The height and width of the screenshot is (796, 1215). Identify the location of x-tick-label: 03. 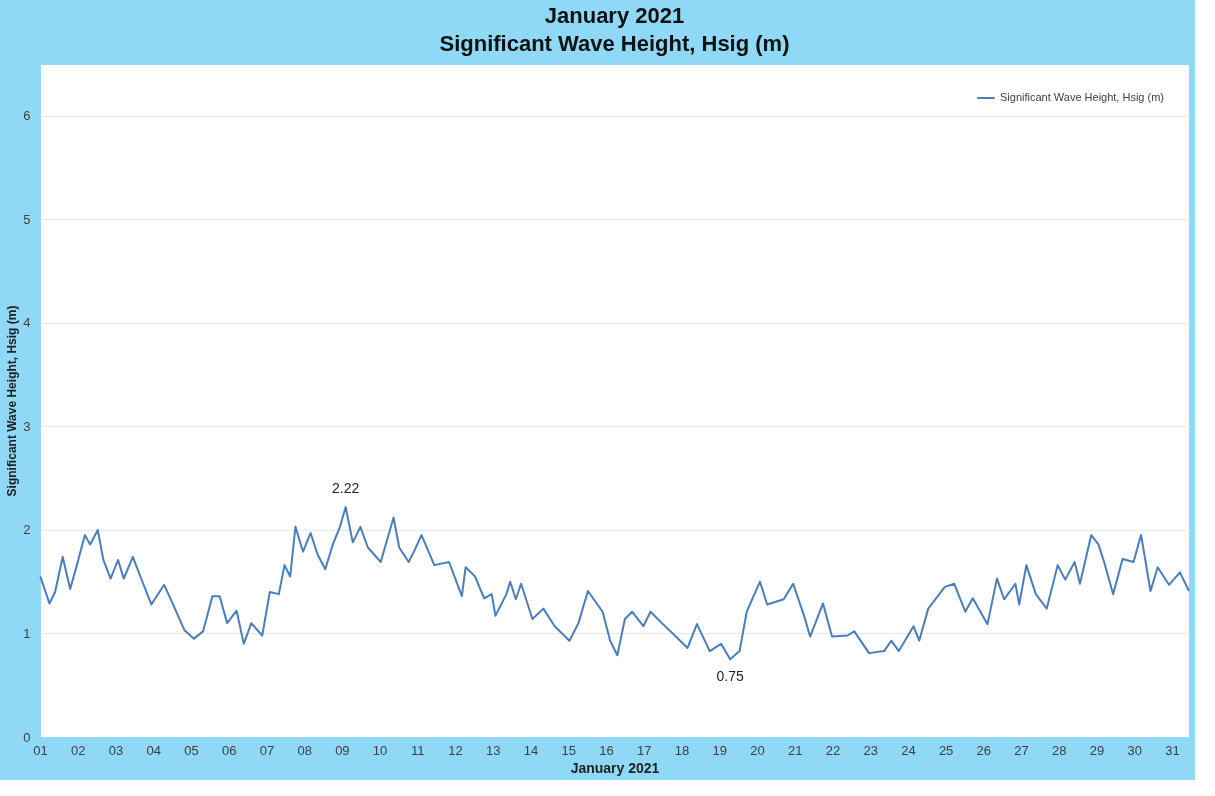
(116, 750).